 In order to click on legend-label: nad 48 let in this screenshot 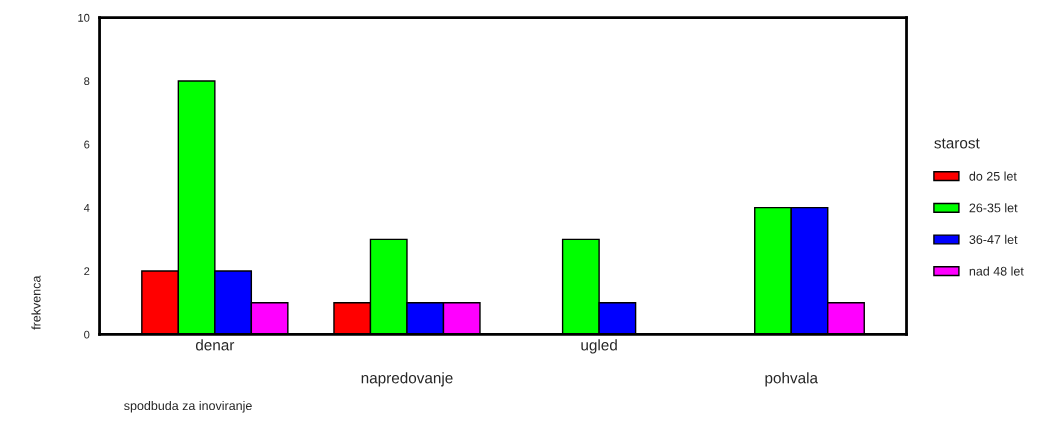, I will do `click(996, 271)`.